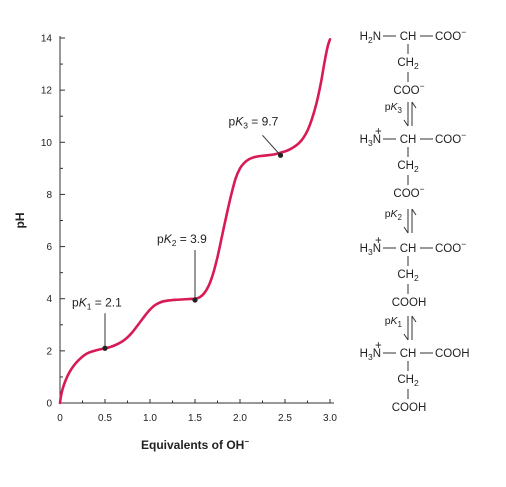 This screenshot has height=487, width=506. I want to click on x-tick-label: 0, so click(60, 418).